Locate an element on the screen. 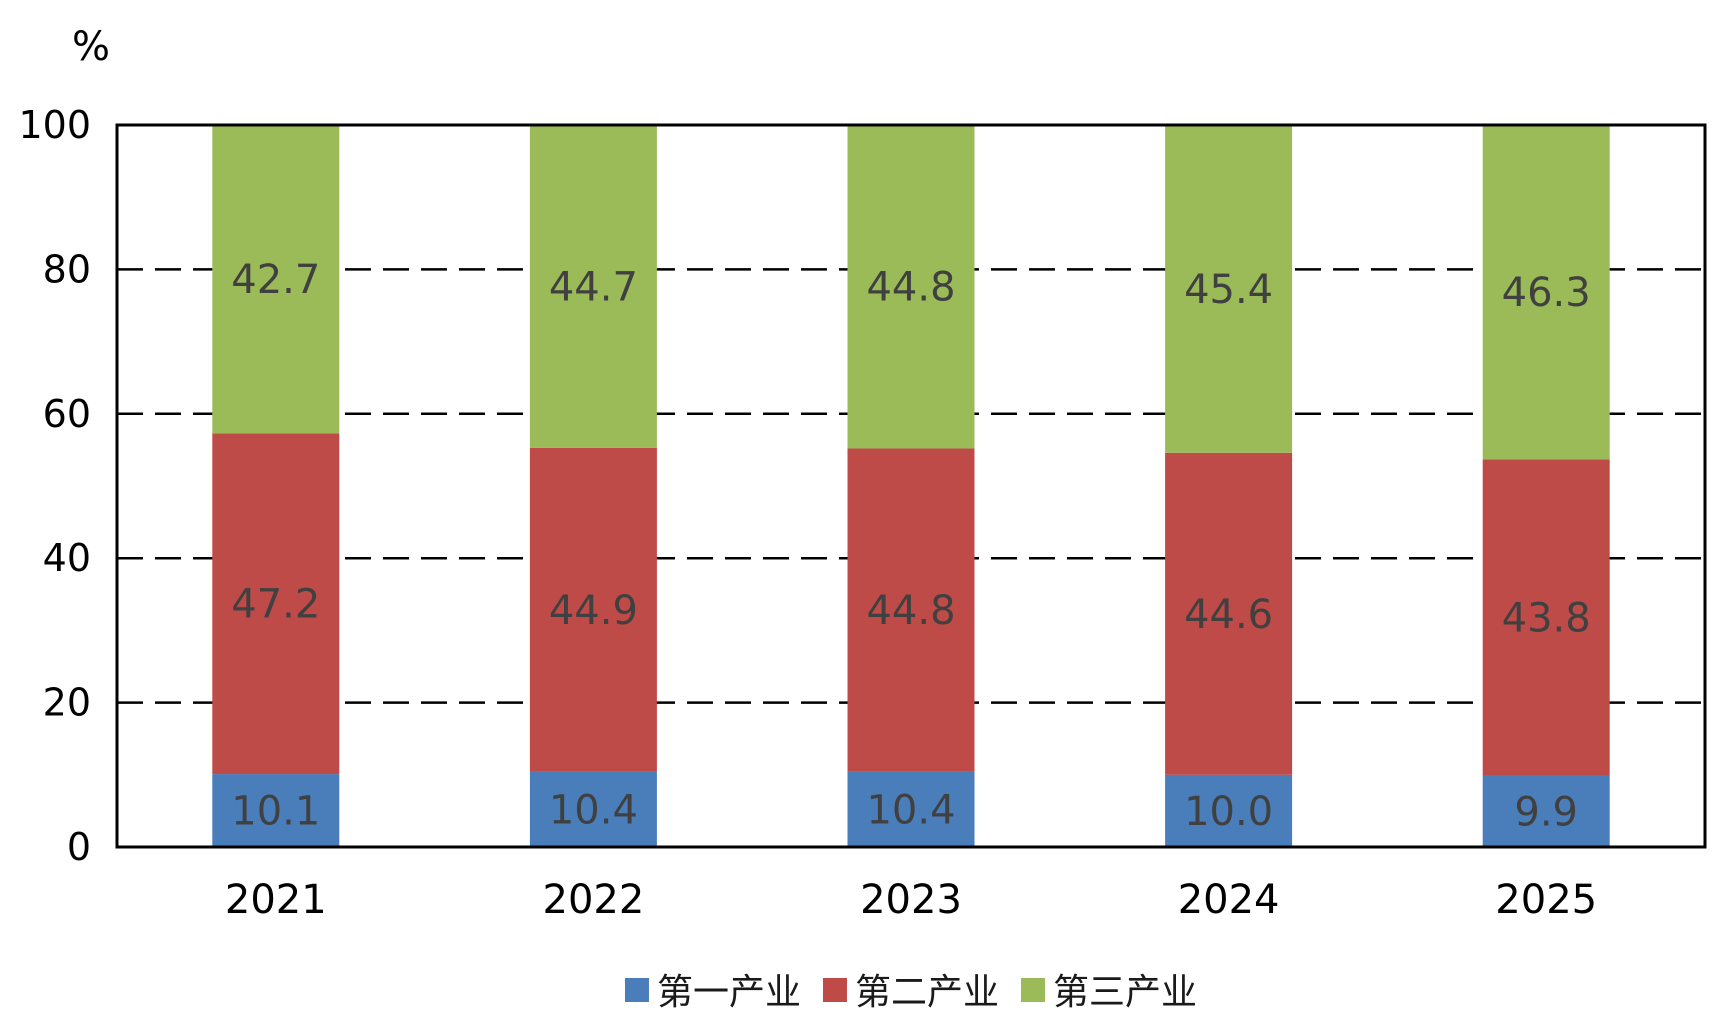  legend-label: 第二产业 is located at coordinates (927, 992).